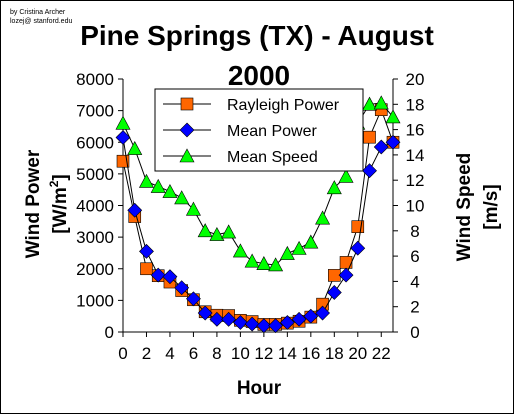 The width and height of the screenshot is (514, 414). Describe the element at coordinates (464, 207) in the screenshot. I see `right-axis-title-main: Wind Speed` at that location.